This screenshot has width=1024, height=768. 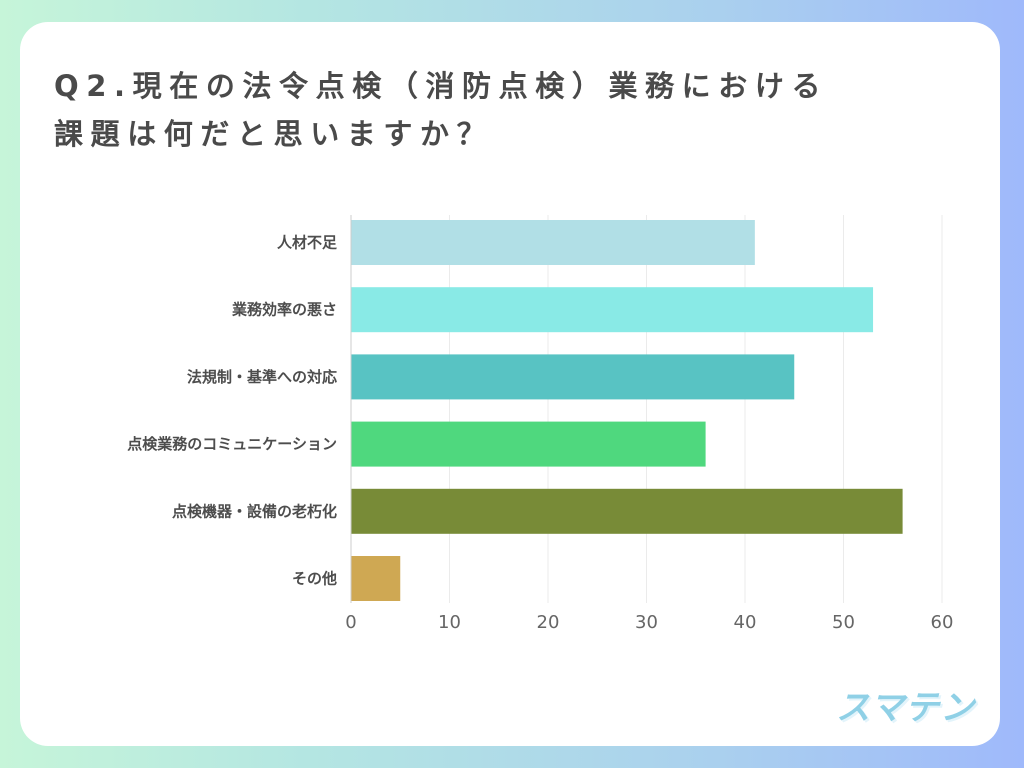 What do you see at coordinates (307, 243) in the screenshot?
I see `category-label: 人材不足` at bounding box center [307, 243].